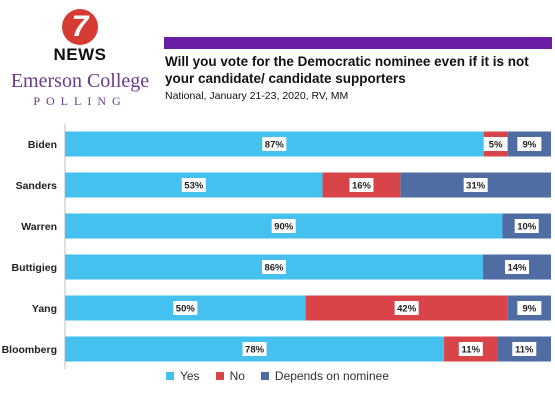 Image resolution: width=555 pixels, height=408 pixels. What do you see at coordinates (35, 268) in the screenshot?
I see `category-label: Buttigieg` at bounding box center [35, 268].